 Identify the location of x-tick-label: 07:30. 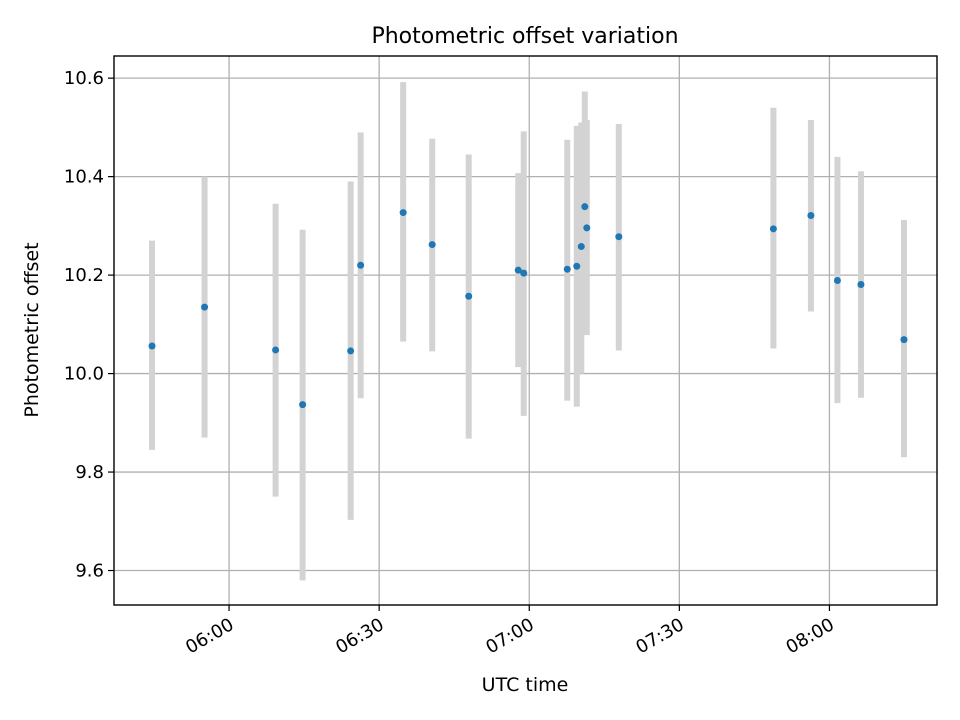
(659, 636).